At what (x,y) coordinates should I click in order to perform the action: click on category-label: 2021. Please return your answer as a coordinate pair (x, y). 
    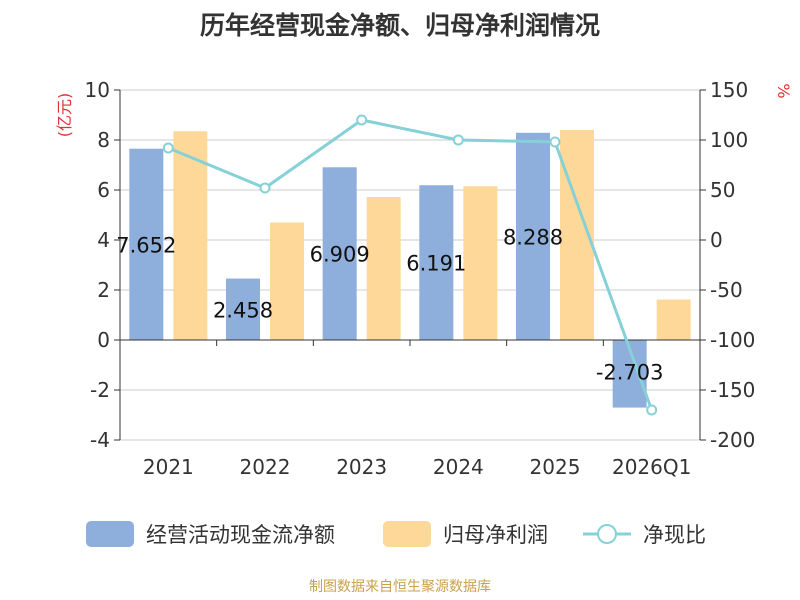
    Looking at the image, I should click on (168, 467).